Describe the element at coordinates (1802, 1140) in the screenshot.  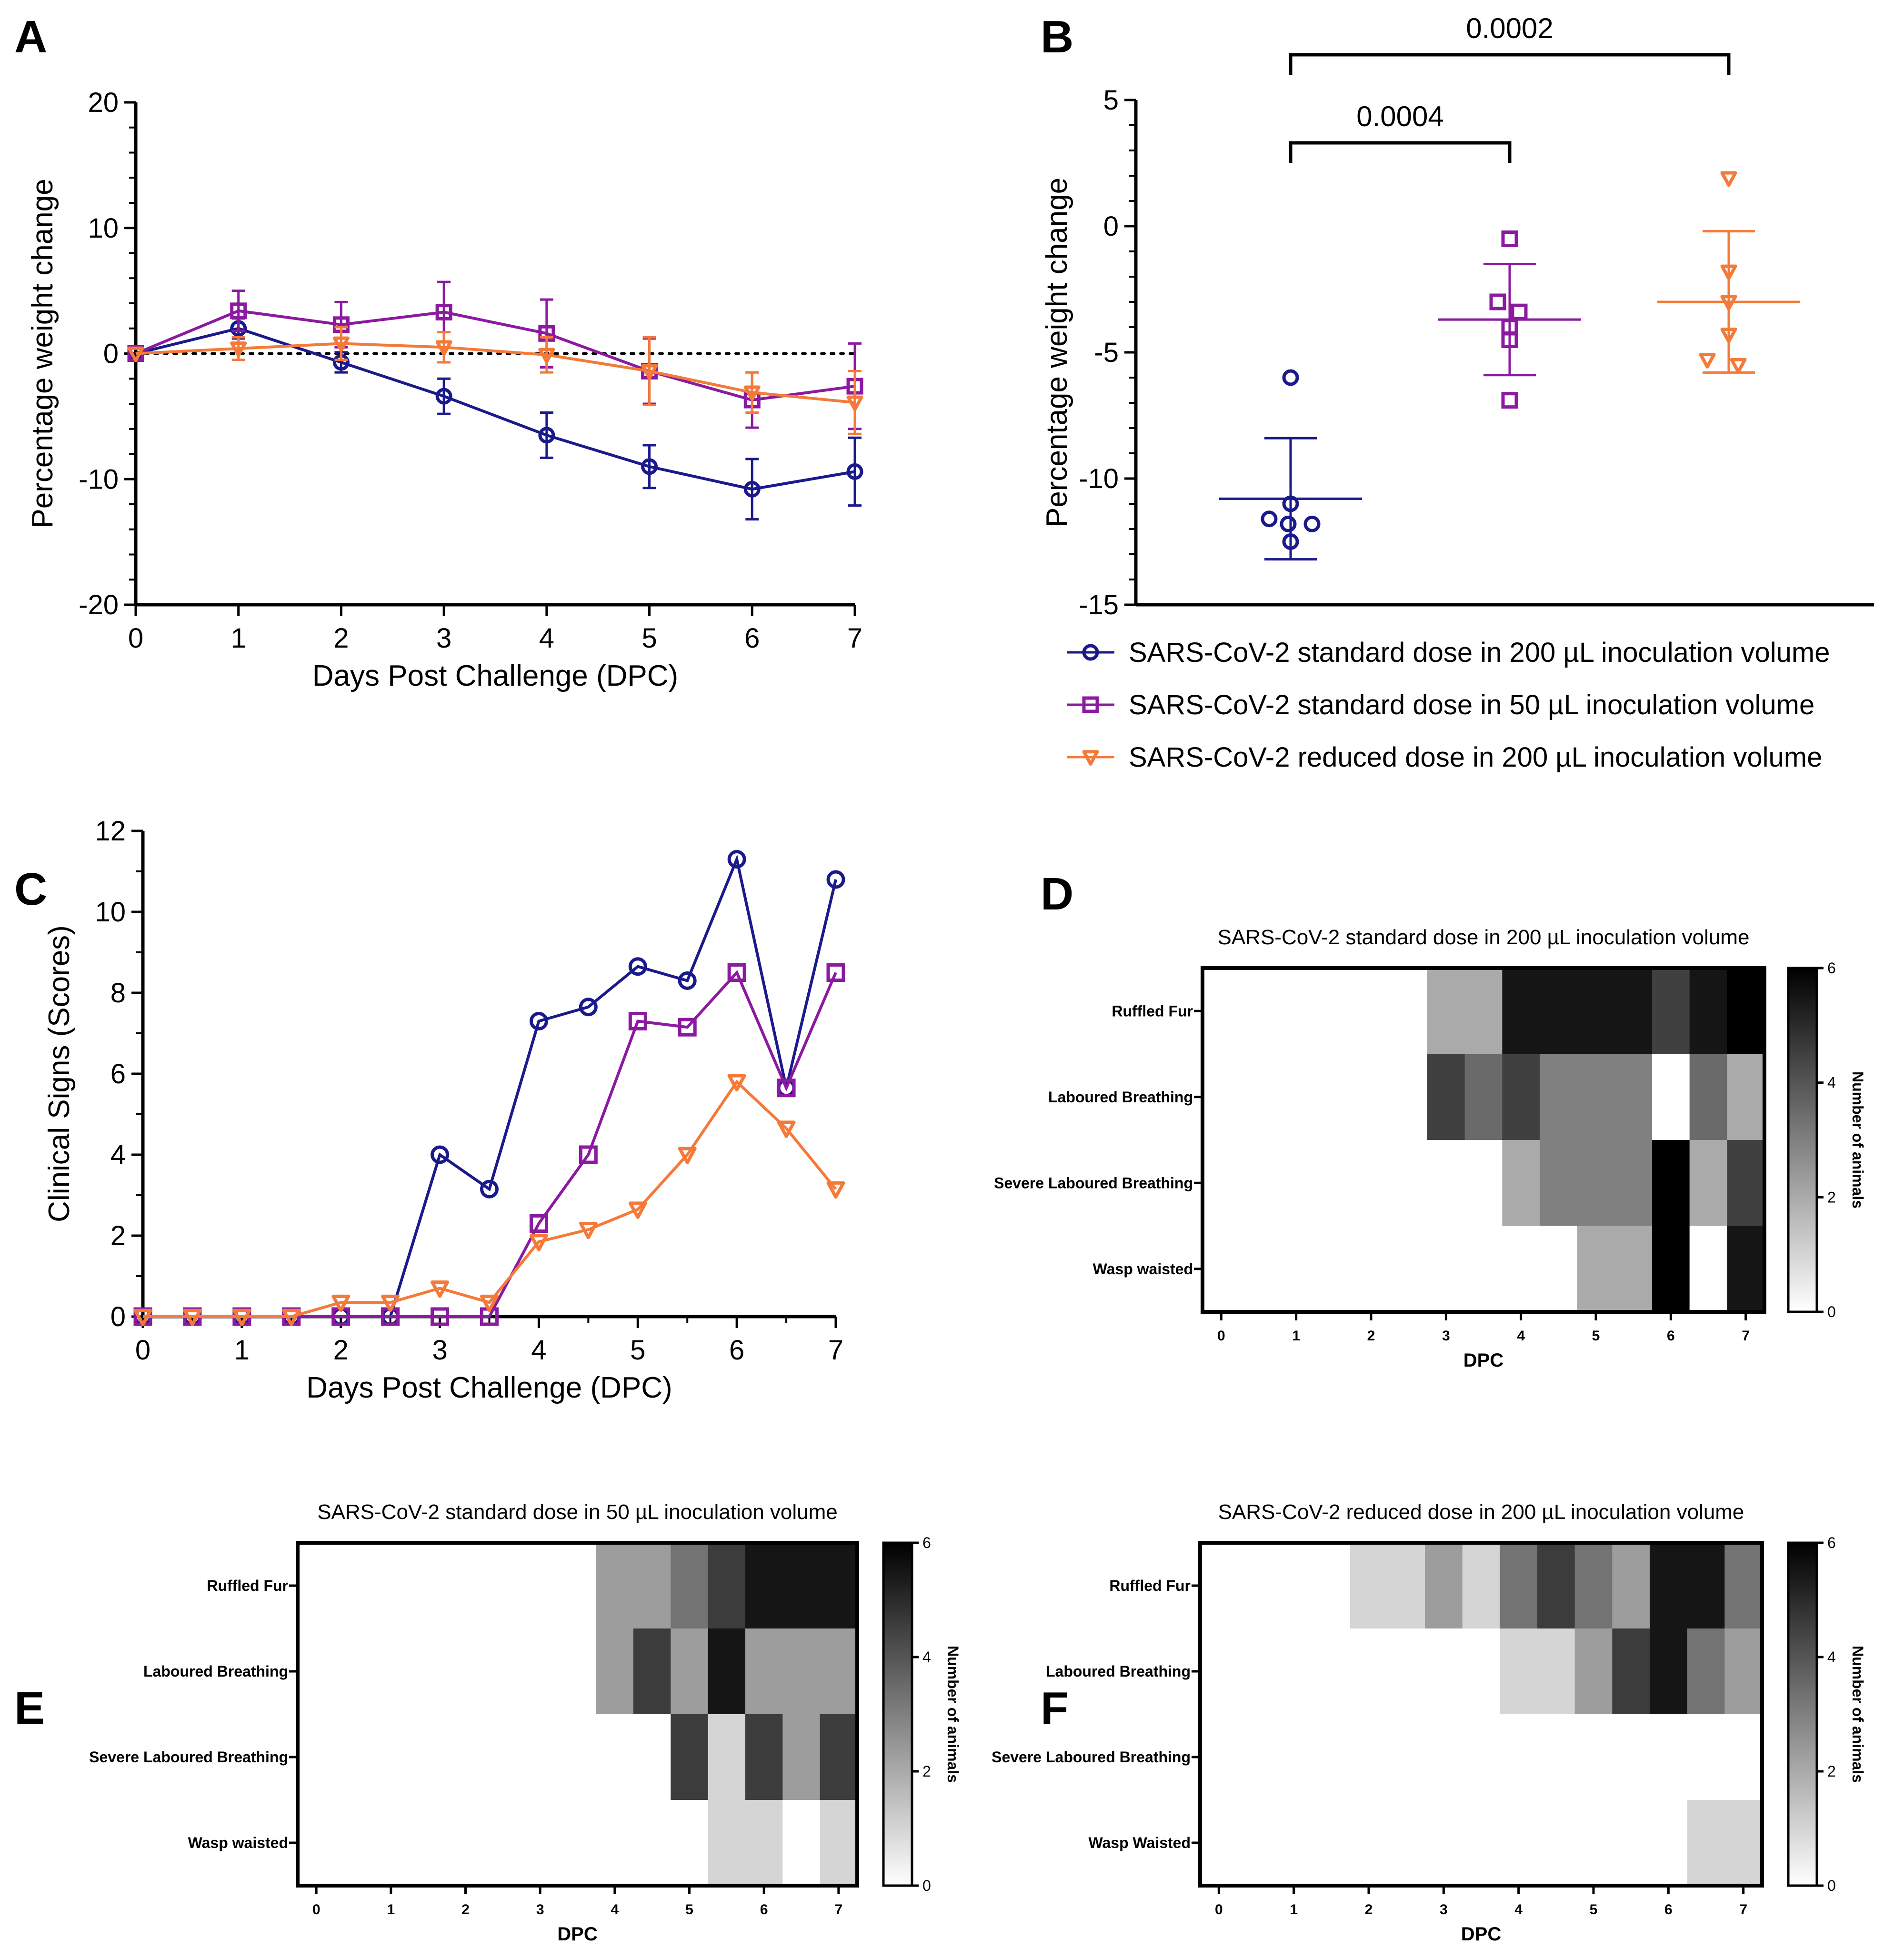
I see `colorbar` at that location.